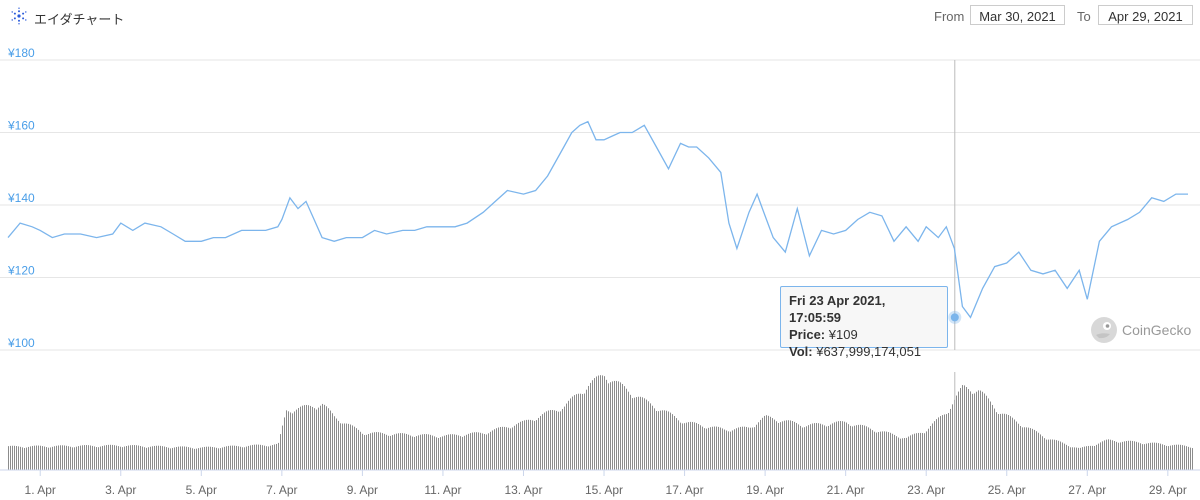  I want to click on tooltip-vol-label: Vol:, so click(801, 351).